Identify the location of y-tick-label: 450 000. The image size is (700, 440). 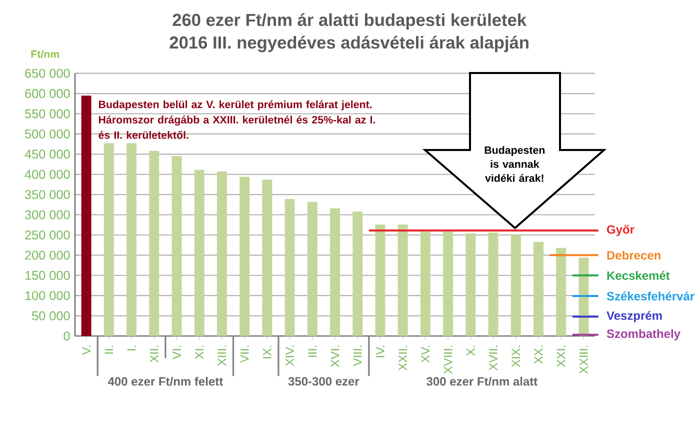
(47, 154).